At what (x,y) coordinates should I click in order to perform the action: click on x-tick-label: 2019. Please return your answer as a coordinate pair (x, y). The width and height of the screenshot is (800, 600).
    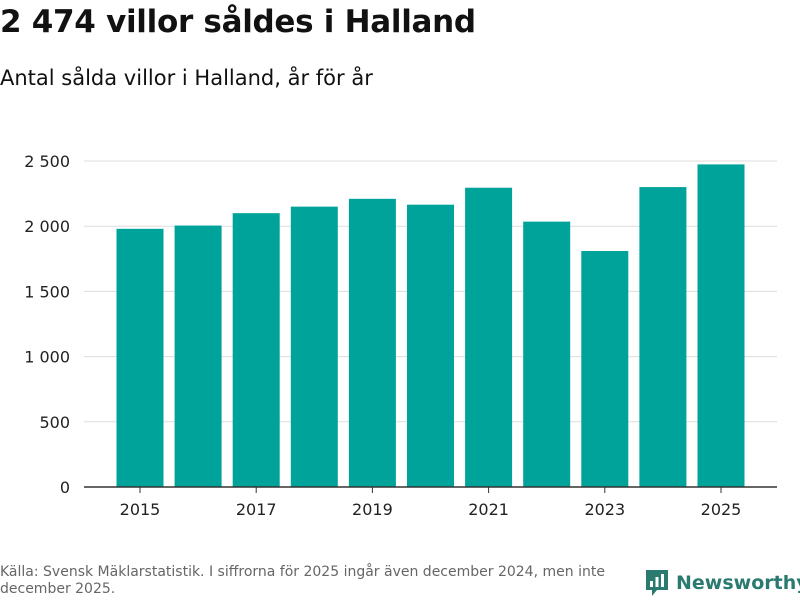
    Looking at the image, I should click on (372, 509).